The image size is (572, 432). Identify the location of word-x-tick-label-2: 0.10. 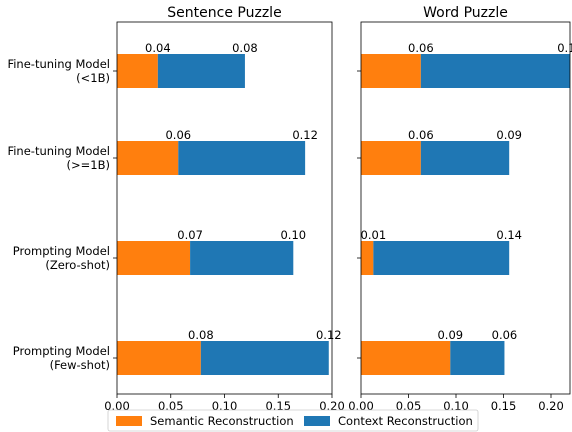
(456, 406).